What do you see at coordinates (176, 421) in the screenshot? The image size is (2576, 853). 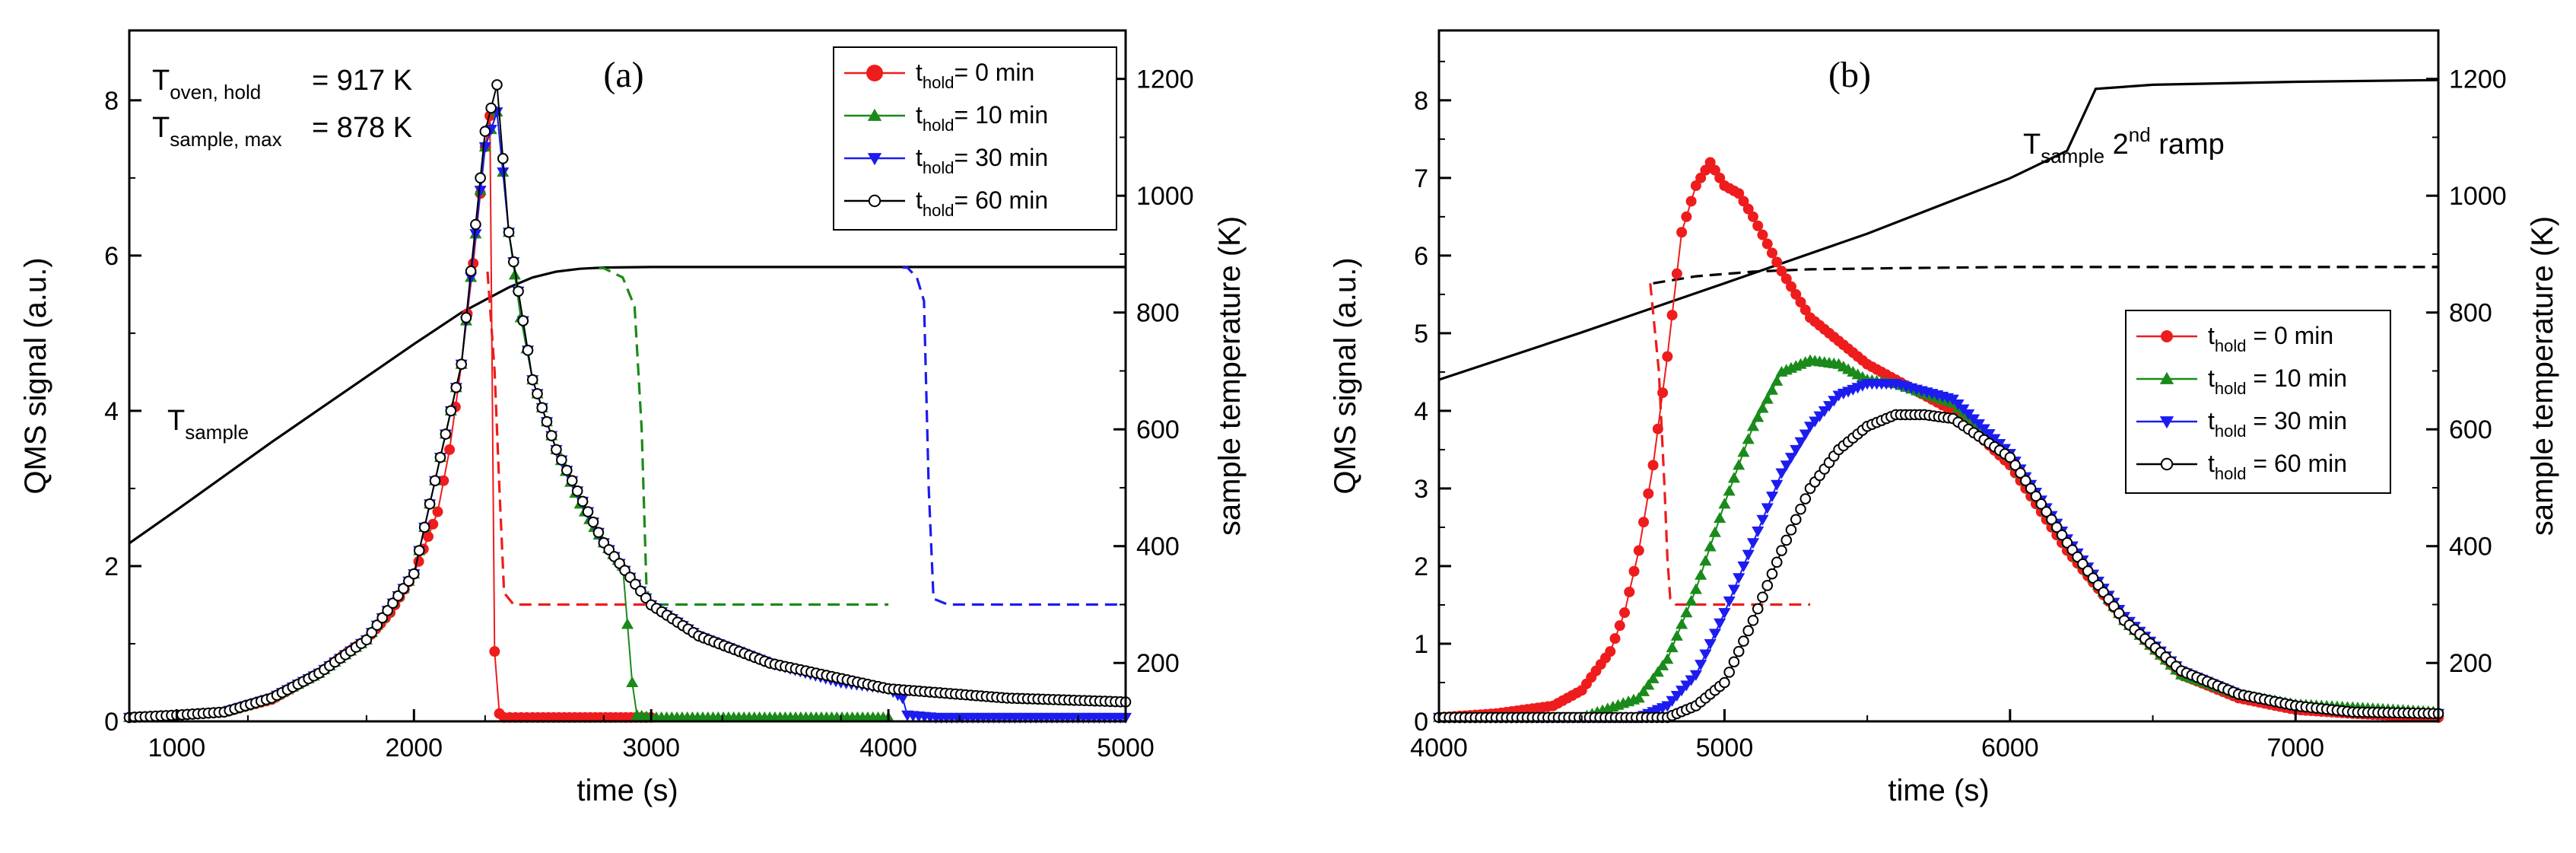 I see `annotation-main: T` at bounding box center [176, 421].